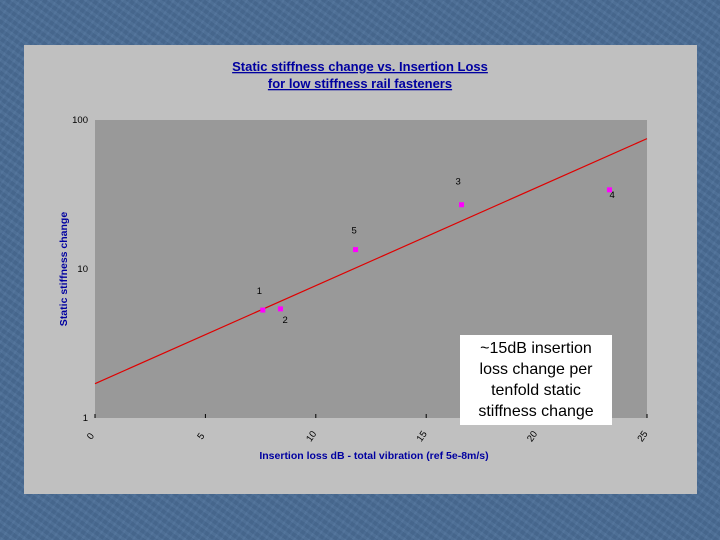 Image resolution: width=720 pixels, height=540 pixels. Describe the element at coordinates (611, 195) in the screenshot. I see `point-label: 4` at that location.